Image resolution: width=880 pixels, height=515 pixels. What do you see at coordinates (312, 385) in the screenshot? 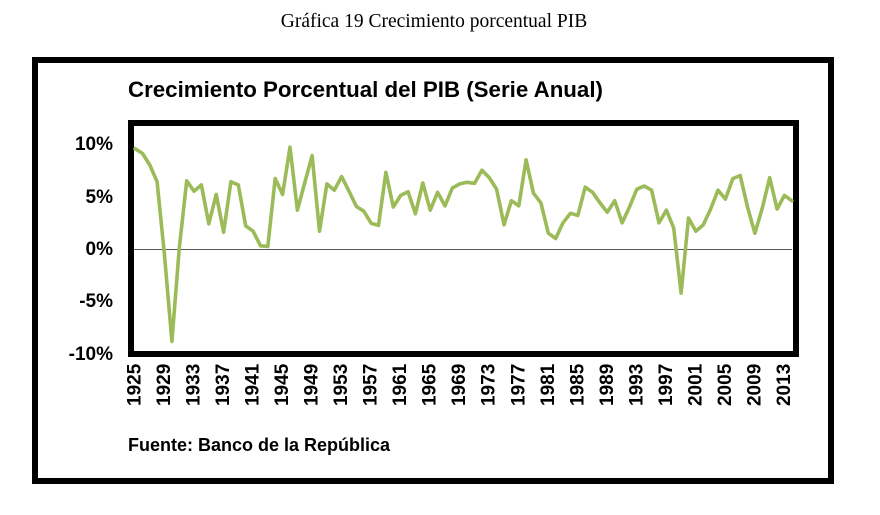
I see `svg-text: 1949` at bounding box center [312, 385].